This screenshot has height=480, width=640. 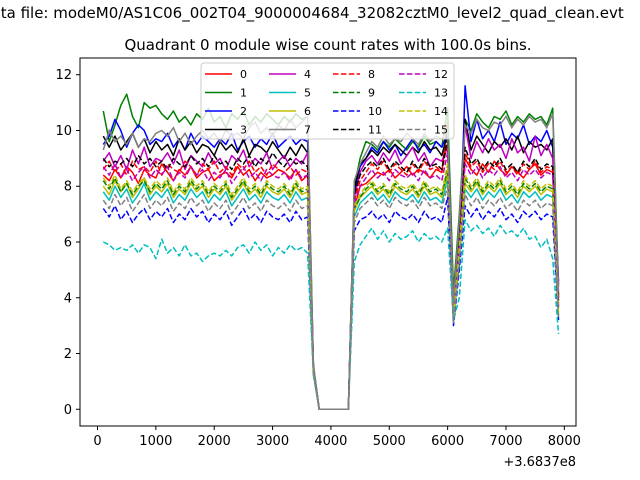 I want to click on x-offset-label: +3.6837e8, so click(x=539, y=462).